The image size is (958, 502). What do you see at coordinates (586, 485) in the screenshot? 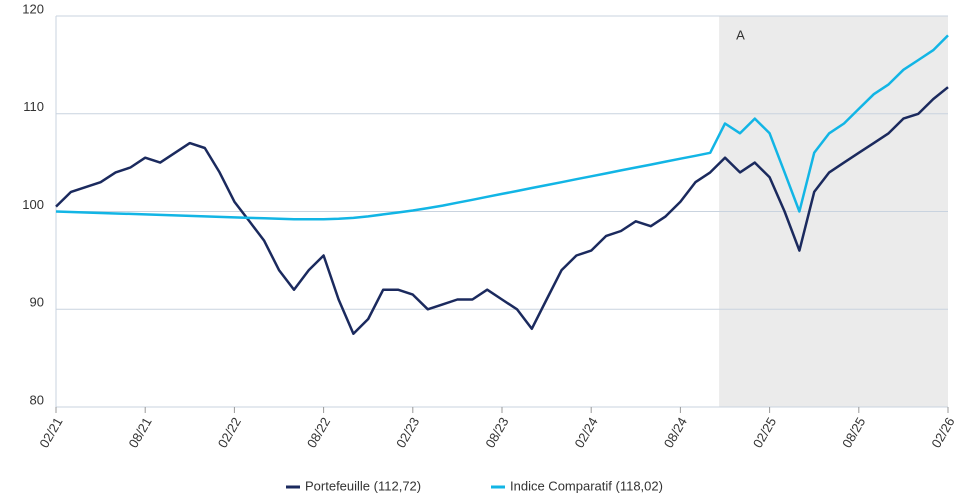
I see `legend-label: Indice Comparatif (118,02)` at bounding box center [586, 485].